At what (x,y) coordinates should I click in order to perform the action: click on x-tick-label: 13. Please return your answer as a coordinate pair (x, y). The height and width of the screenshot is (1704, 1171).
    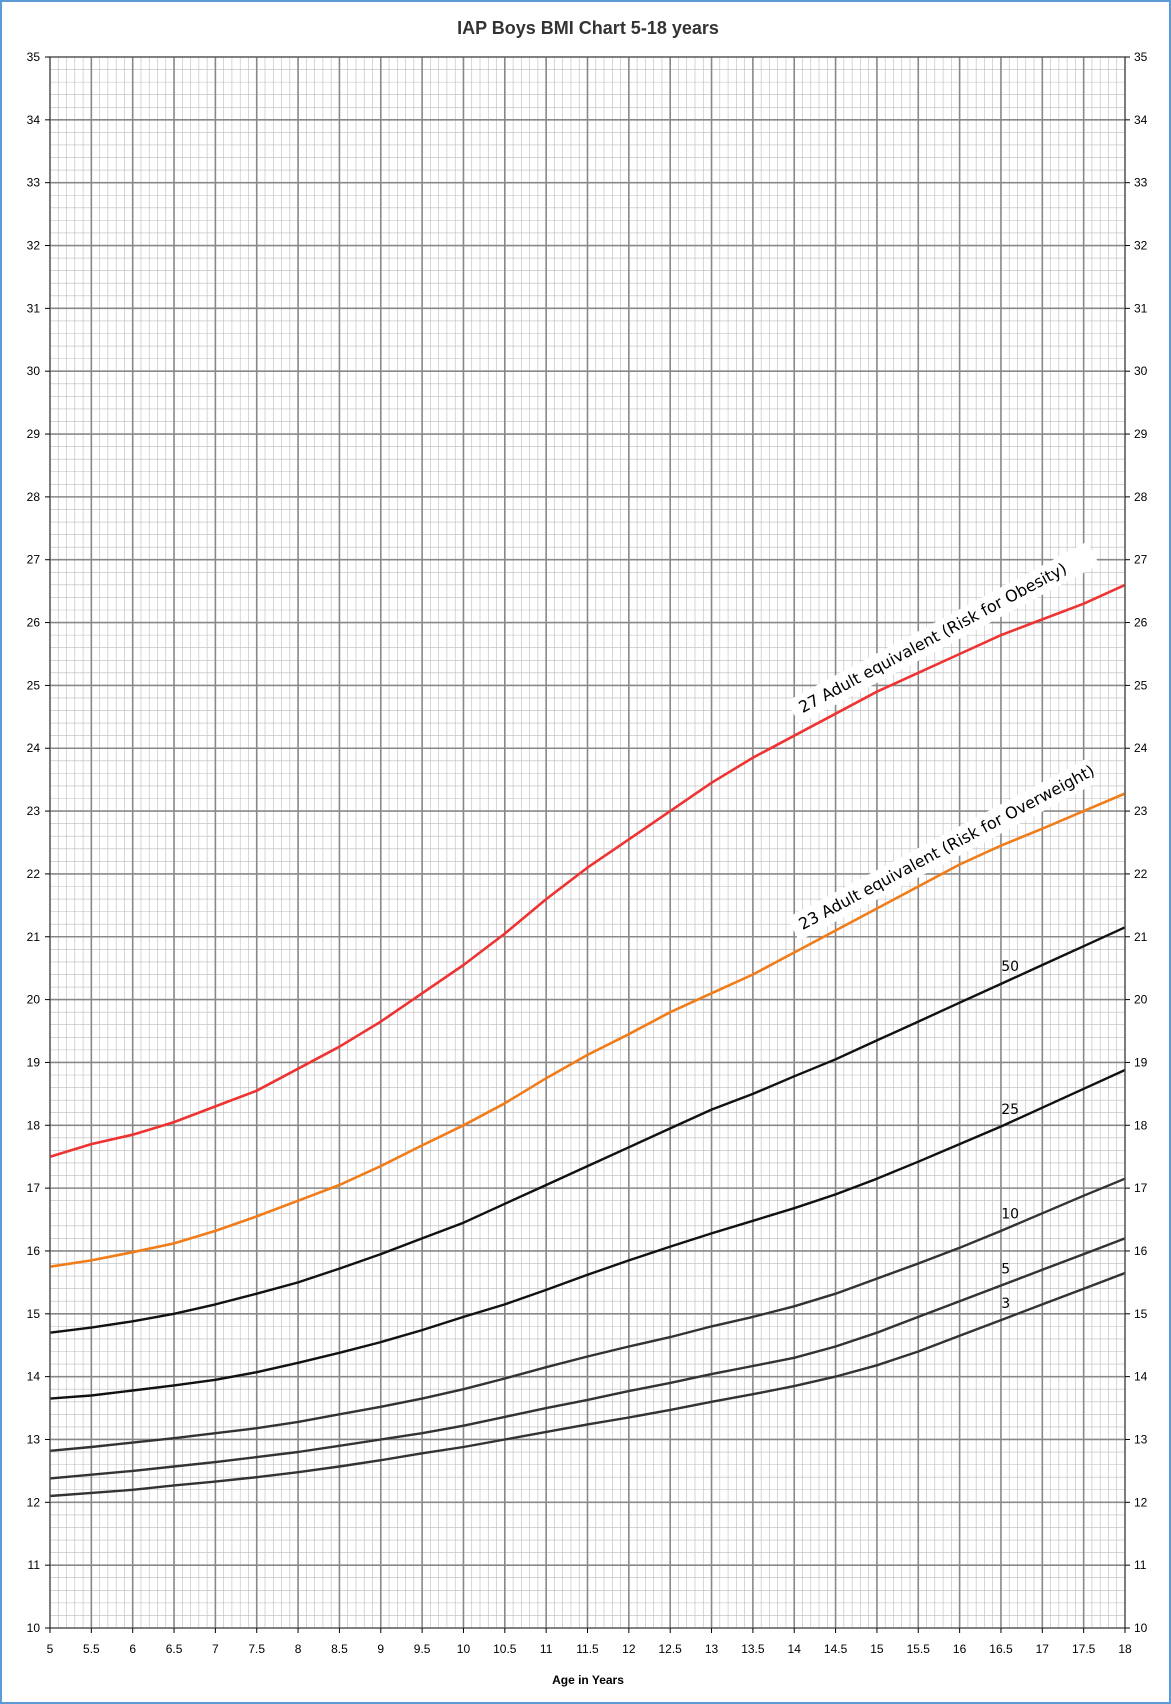
    Looking at the image, I should click on (712, 1649).